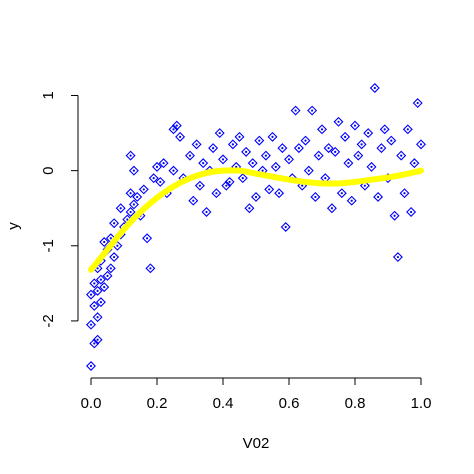  What do you see at coordinates (157, 403) in the screenshot?
I see `x-tick-label: 0.2` at bounding box center [157, 403].